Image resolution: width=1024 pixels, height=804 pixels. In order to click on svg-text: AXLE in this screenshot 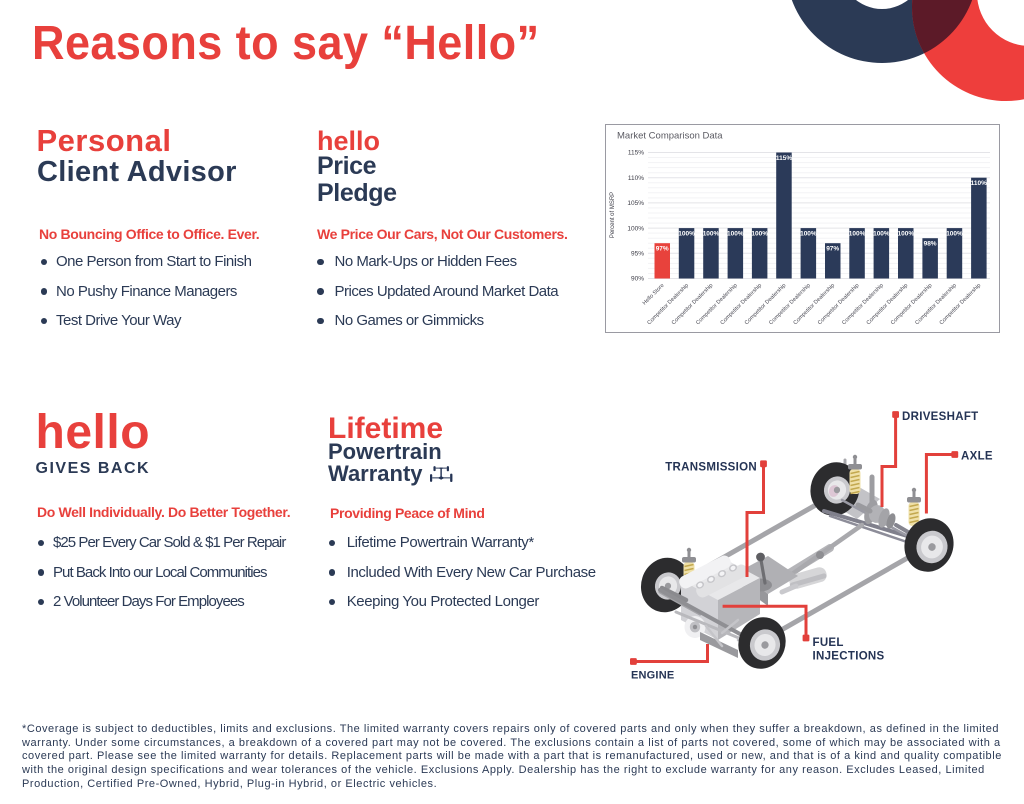, I will do `click(977, 457)`.